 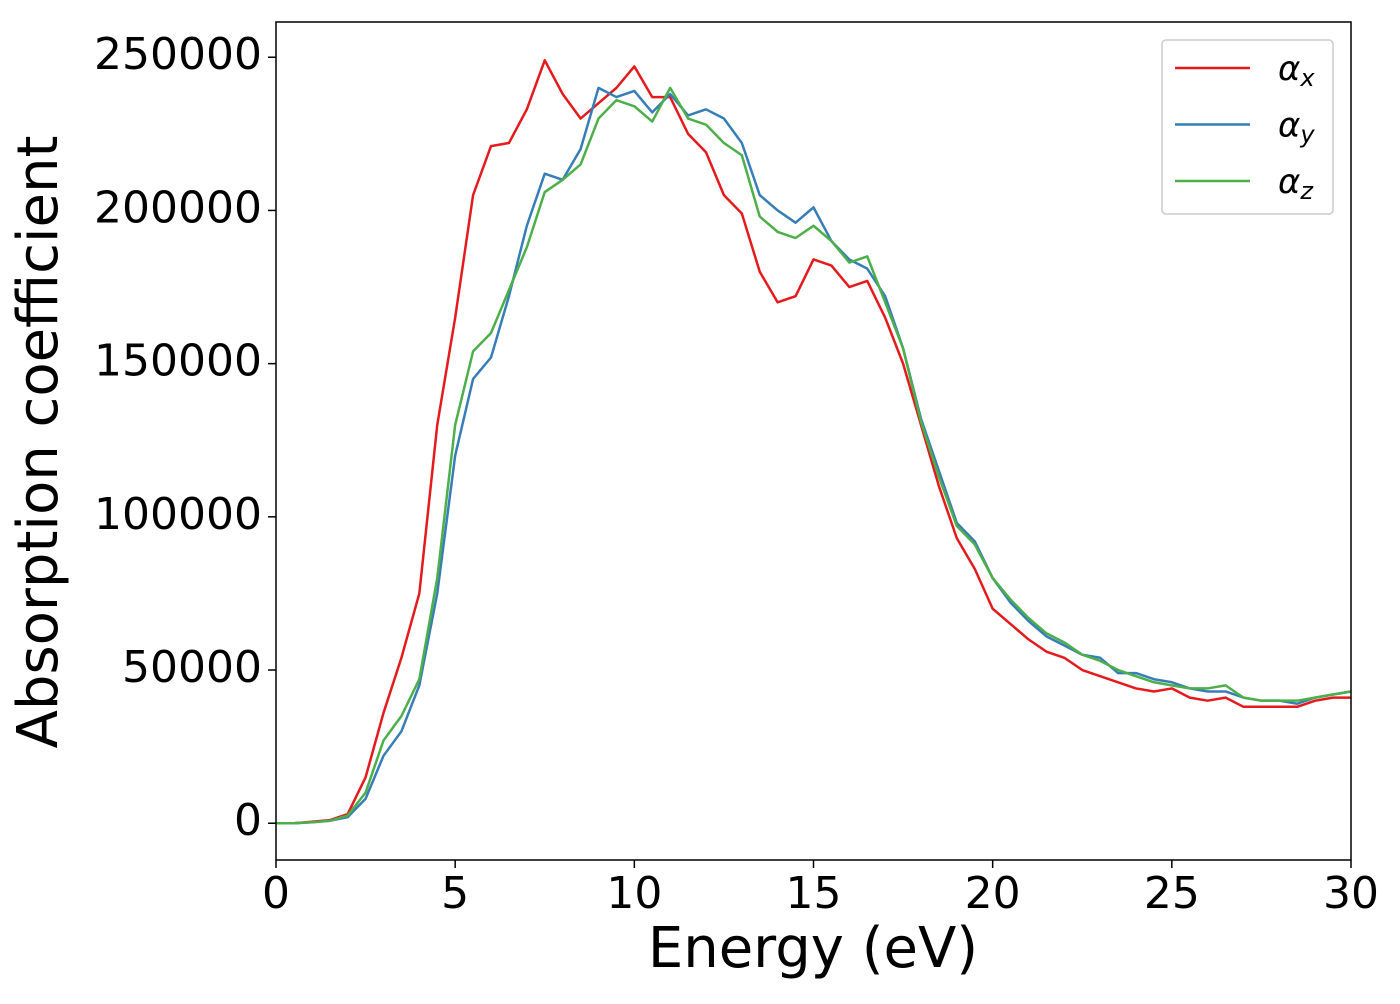 I want to click on y-tick-label: 0, so click(x=248, y=820).